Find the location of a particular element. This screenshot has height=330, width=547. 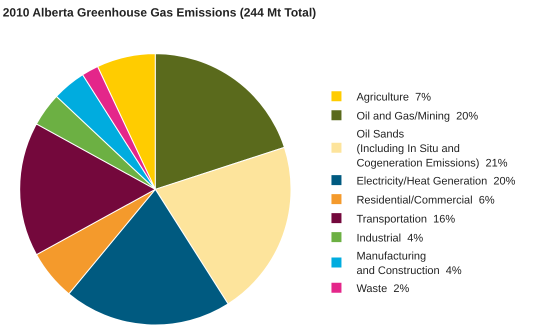

legend-label: Electricity/Heat Generation 20% is located at coordinates (436, 181).